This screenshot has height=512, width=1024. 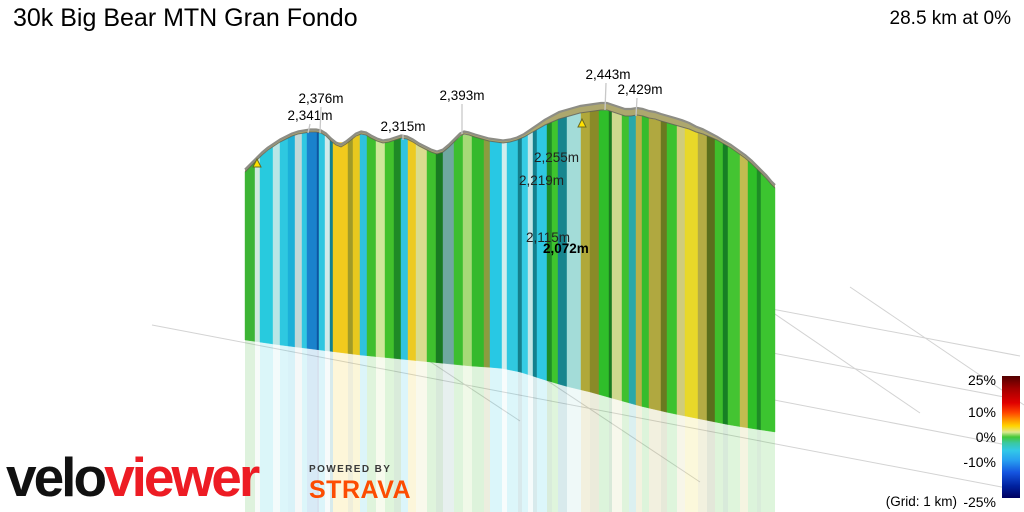 What do you see at coordinates (979, 462) in the screenshot?
I see `legend-tick--10%: -10%` at bounding box center [979, 462].